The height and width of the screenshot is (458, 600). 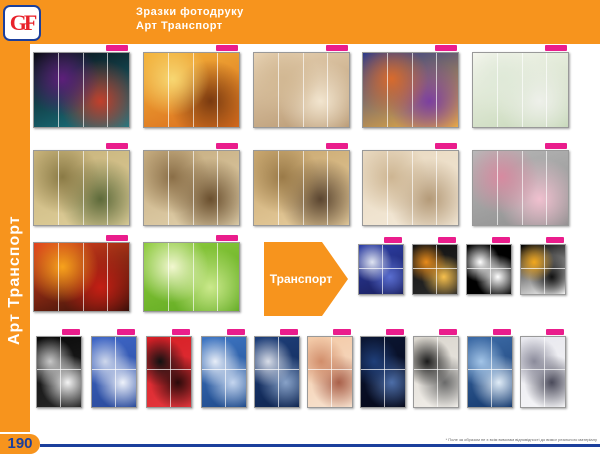 I want to click on sample-tile-orange-car, so click(x=435, y=269).